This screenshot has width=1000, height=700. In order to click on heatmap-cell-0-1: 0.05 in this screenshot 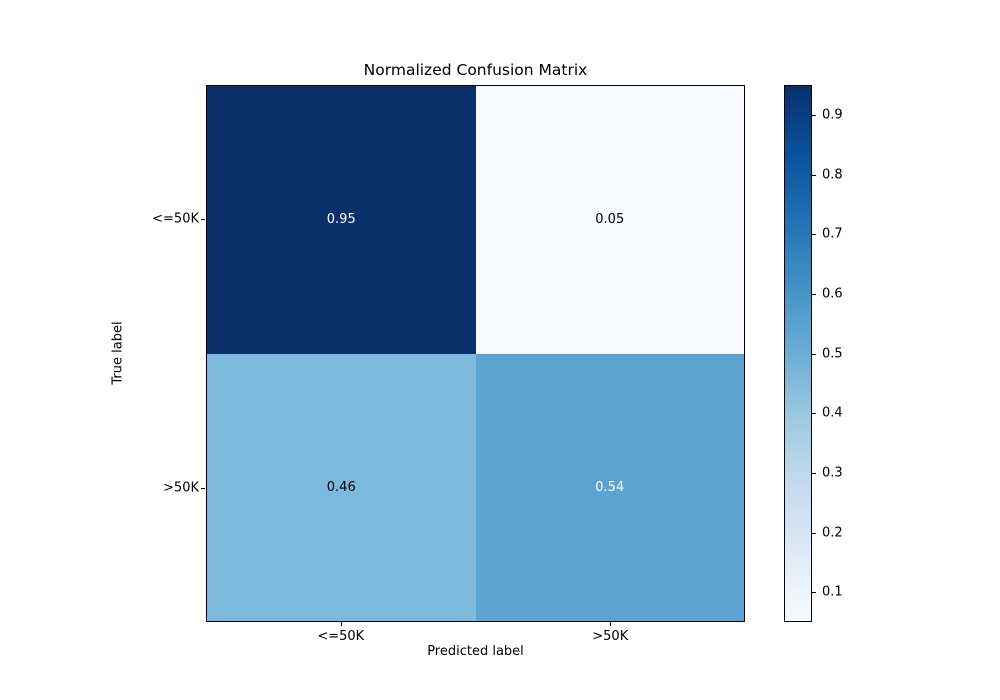, I will do `click(609, 220)`.